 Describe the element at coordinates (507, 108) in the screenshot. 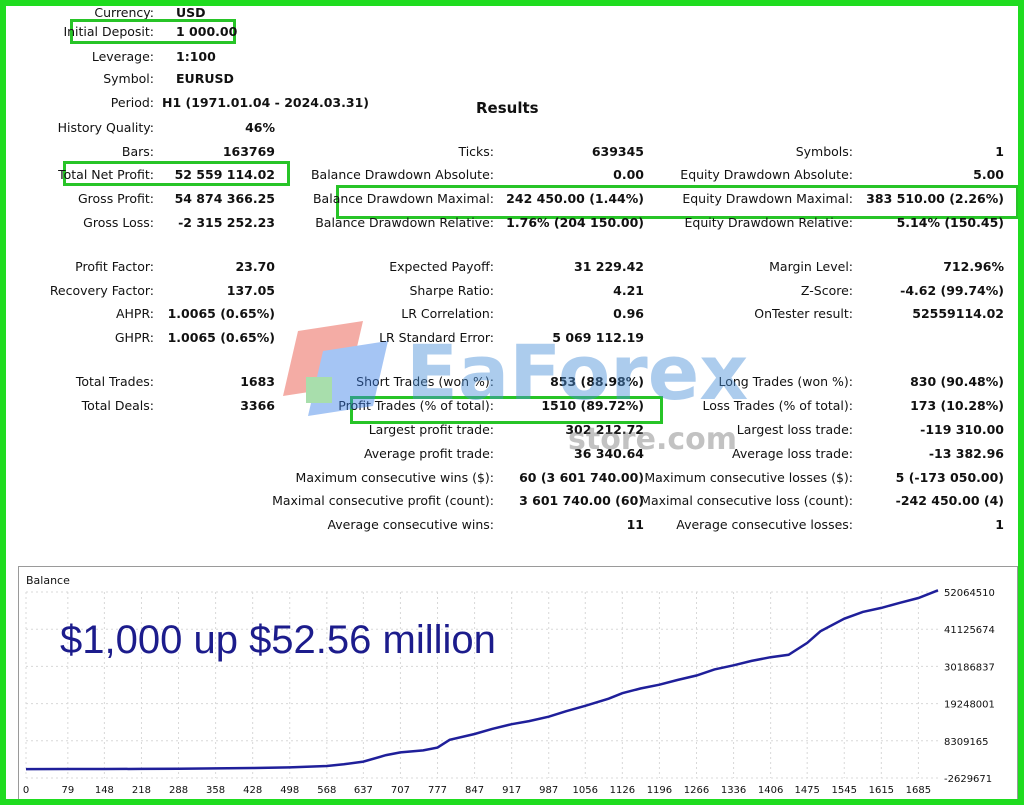

I see `results-title: Results` at that location.